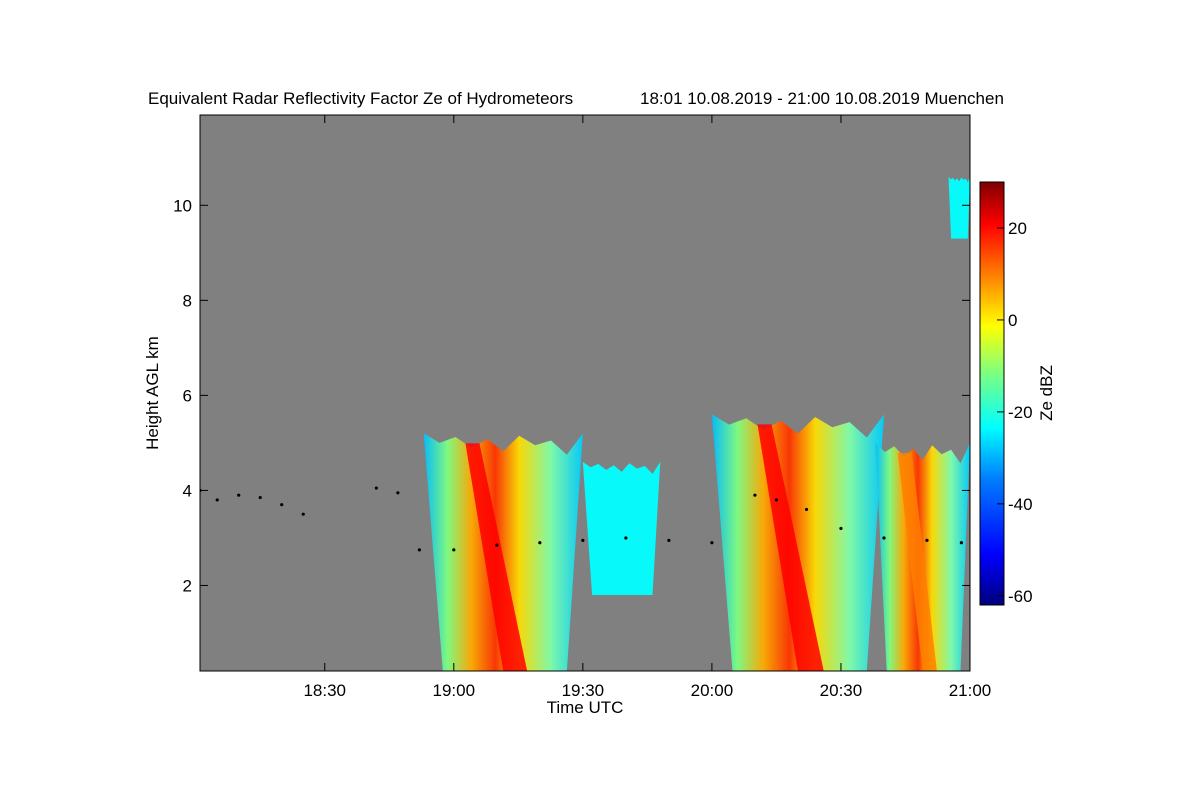  What do you see at coordinates (1020, 596) in the screenshot?
I see `colorbar-tick-label: -60` at bounding box center [1020, 596].